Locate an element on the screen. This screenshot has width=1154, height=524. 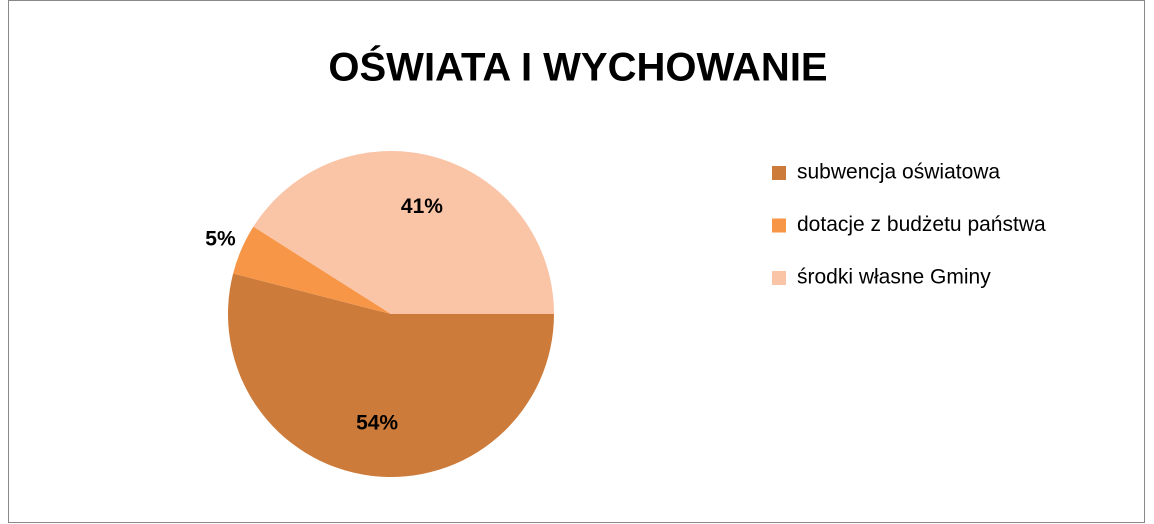
legend-label: dotacje z budżetu państwa is located at coordinates (921, 224).